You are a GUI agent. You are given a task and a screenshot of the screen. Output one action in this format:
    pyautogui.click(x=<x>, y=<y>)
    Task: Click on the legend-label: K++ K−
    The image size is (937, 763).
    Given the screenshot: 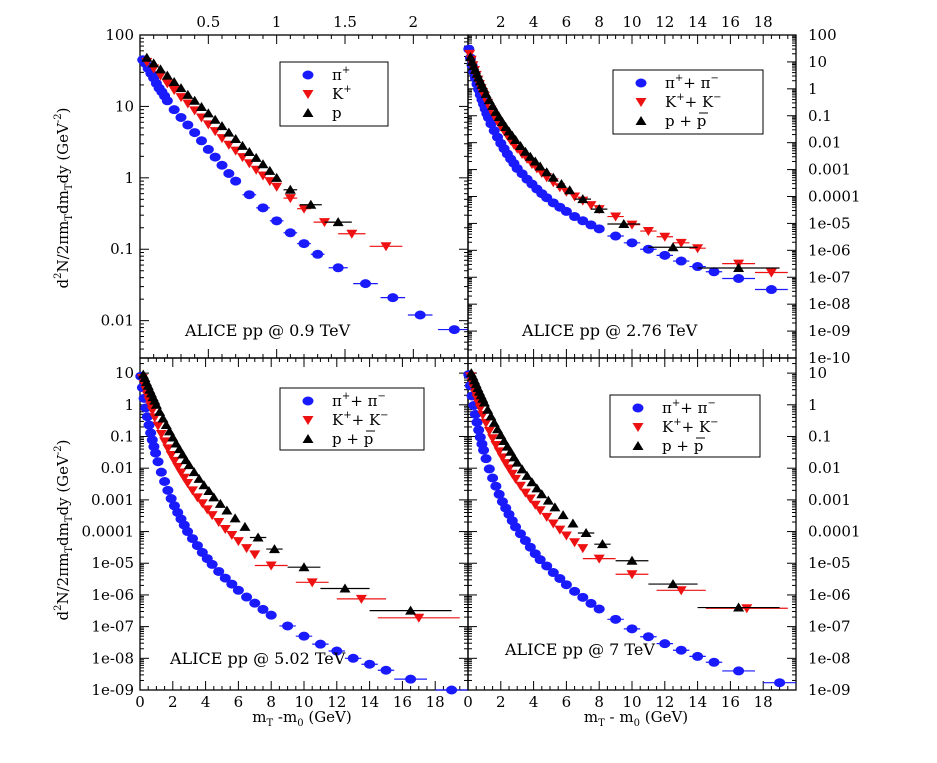 What is the action you would take?
    pyautogui.click(x=693, y=101)
    